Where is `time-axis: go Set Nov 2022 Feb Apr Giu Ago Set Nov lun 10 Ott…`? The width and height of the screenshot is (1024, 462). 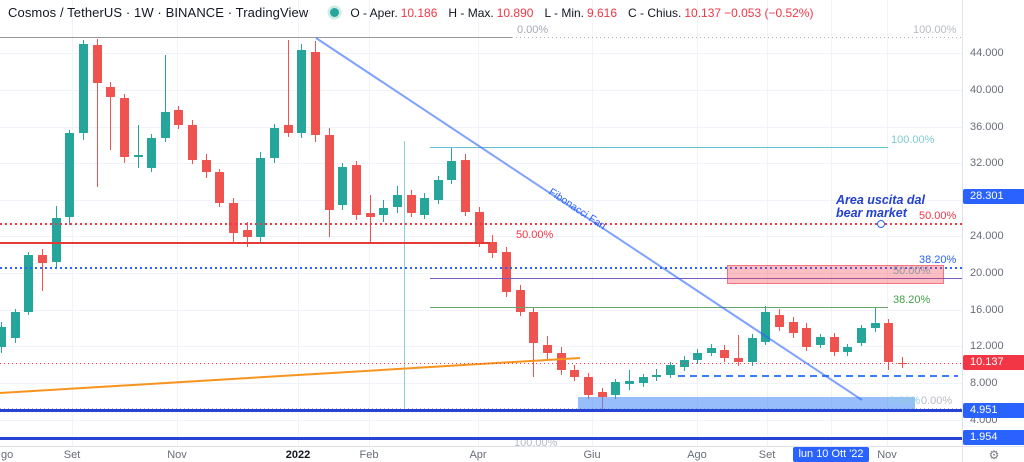 time-axis: go Set Nov 2022 Feb Apr Giu Ago Set Nov lun 10 Ott… is located at coordinates (512, 454).